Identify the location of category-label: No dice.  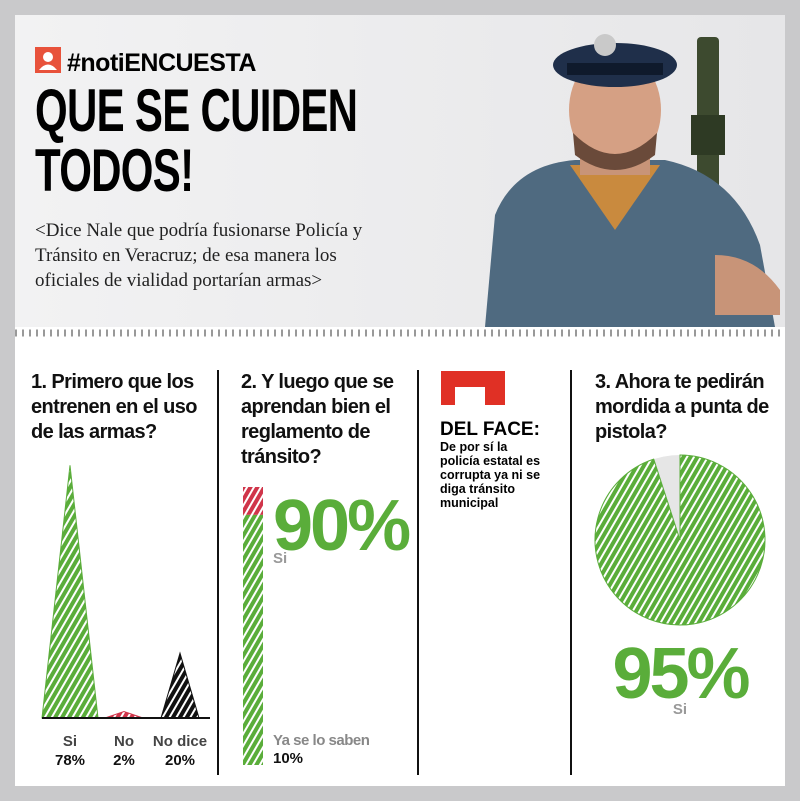
(180, 741).